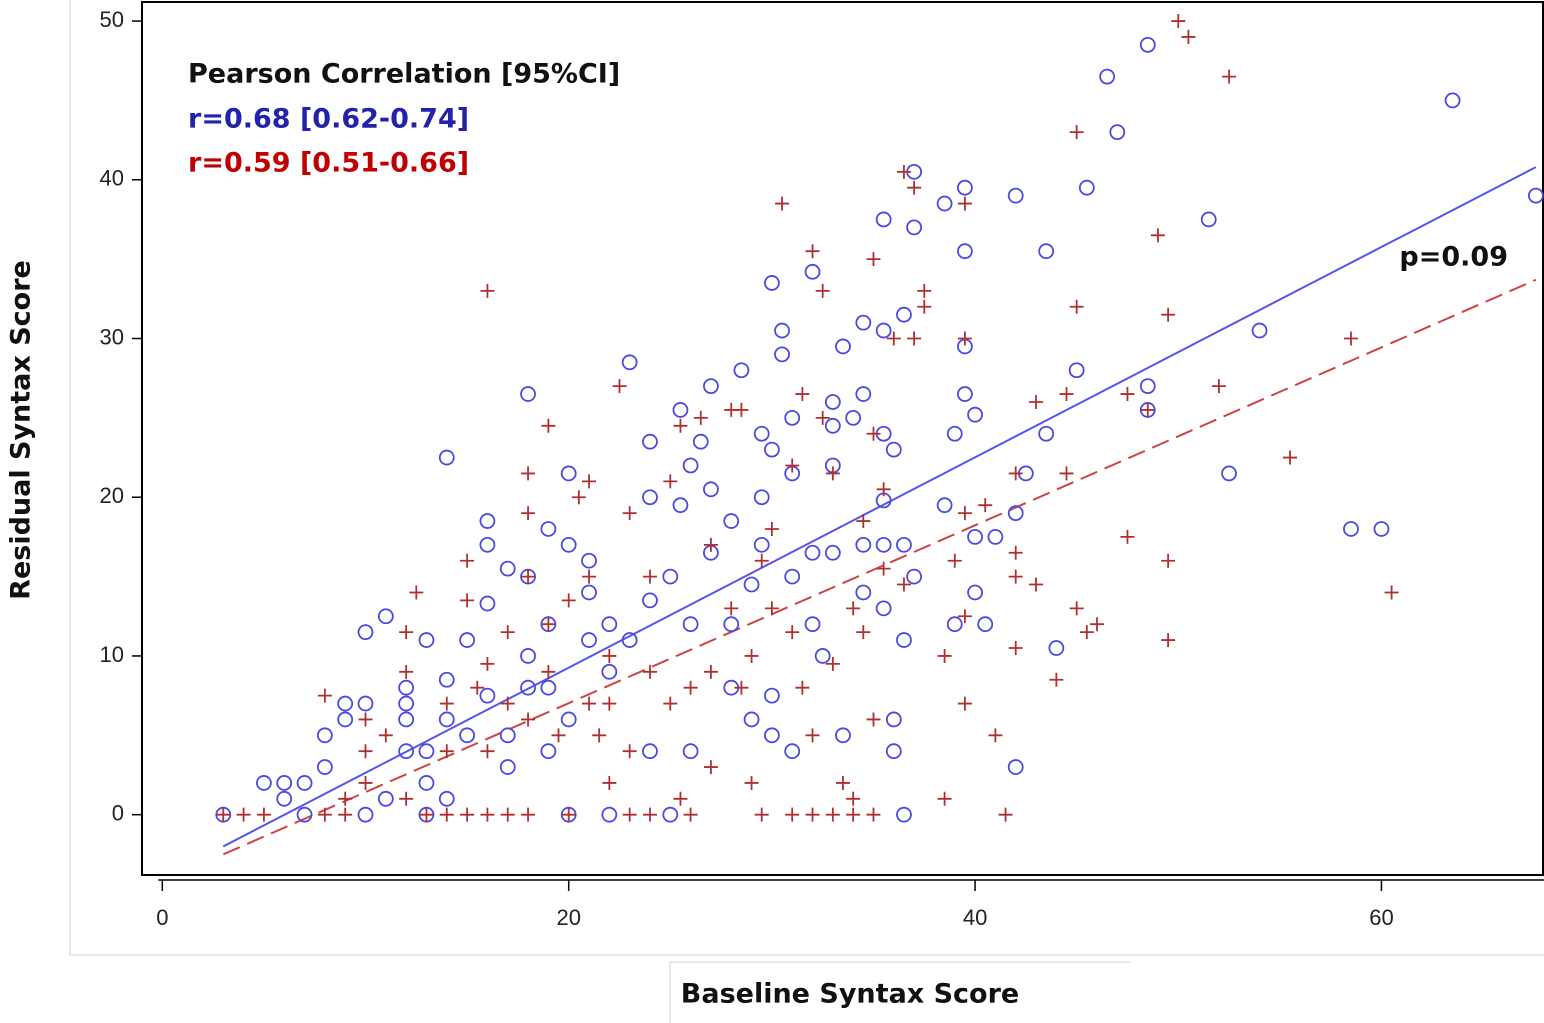 The width and height of the screenshot is (1544, 1023). Describe the element at coordinates (568, 917) in the screenshot. I see `x-tick-label: 20` at that location.